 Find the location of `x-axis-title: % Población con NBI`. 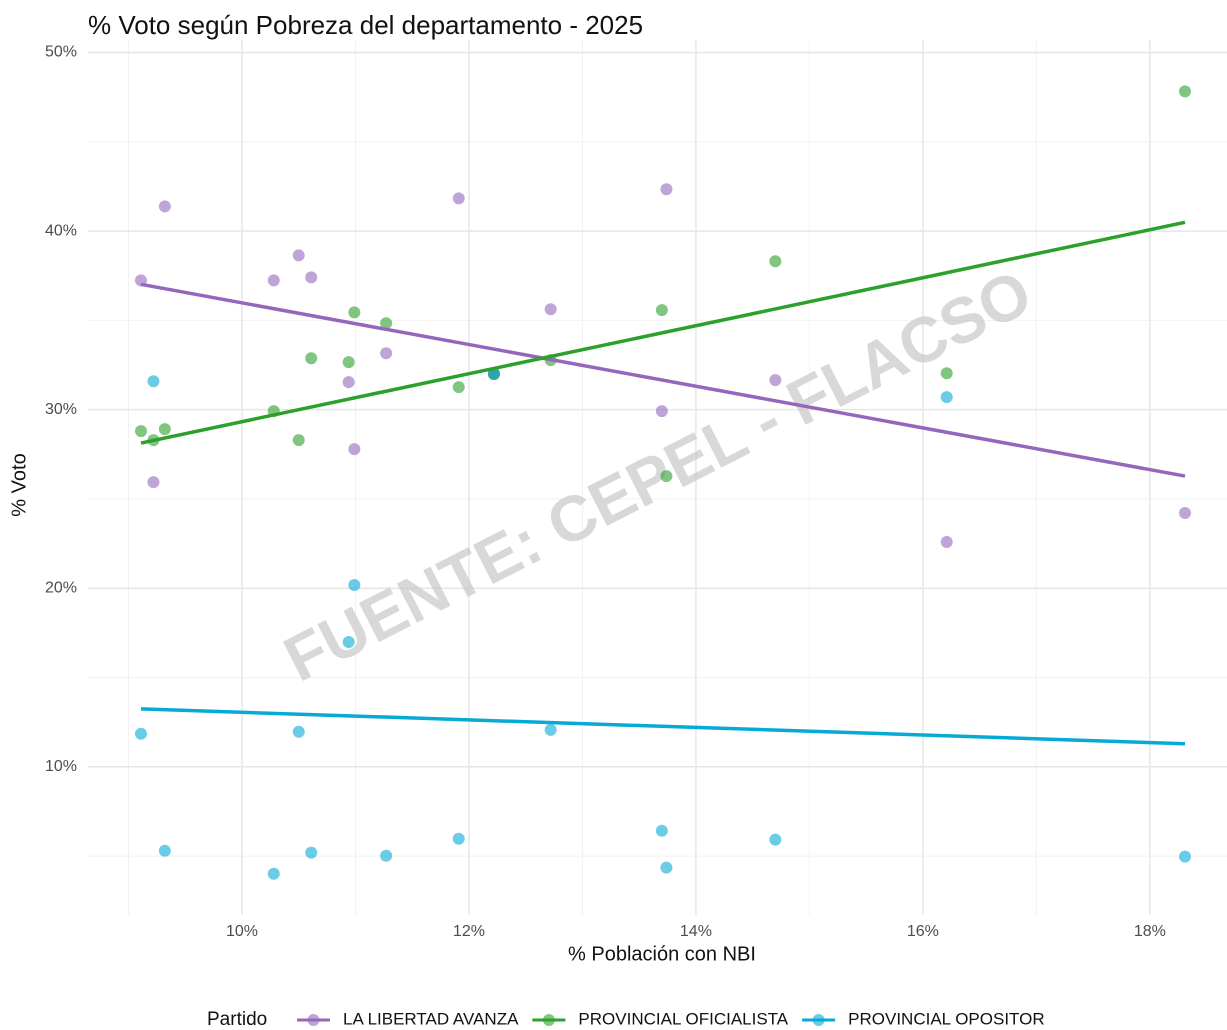

x-axis-title: % Población con NBI is located at coordinates (662, 954).